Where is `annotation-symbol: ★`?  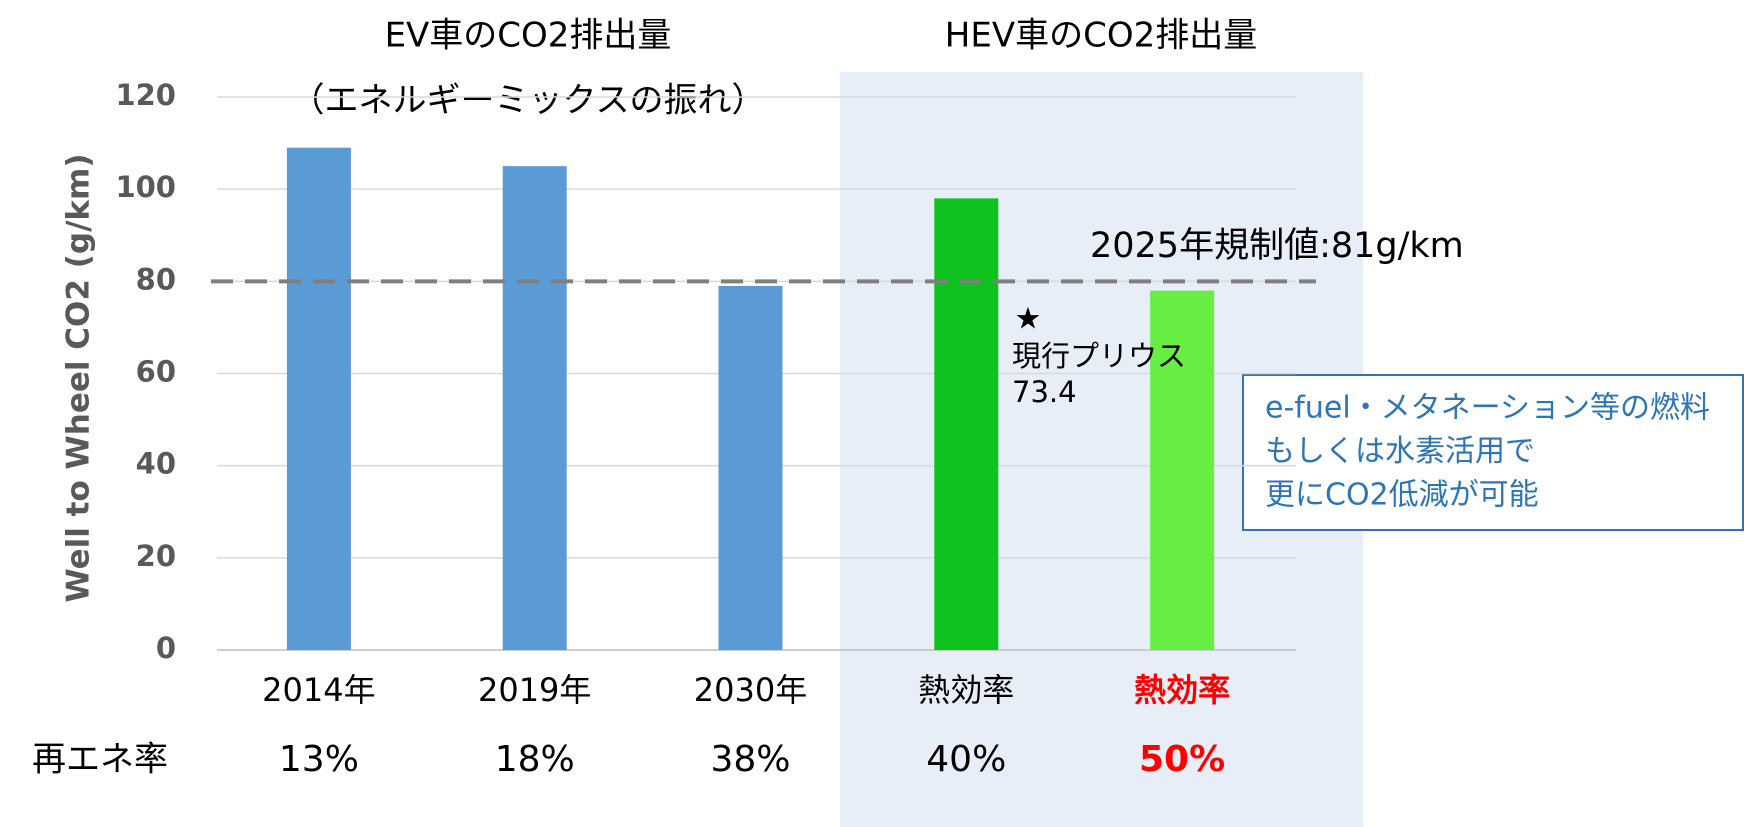 annotation-symbol: ★ is located at coordinates (1028, 319).